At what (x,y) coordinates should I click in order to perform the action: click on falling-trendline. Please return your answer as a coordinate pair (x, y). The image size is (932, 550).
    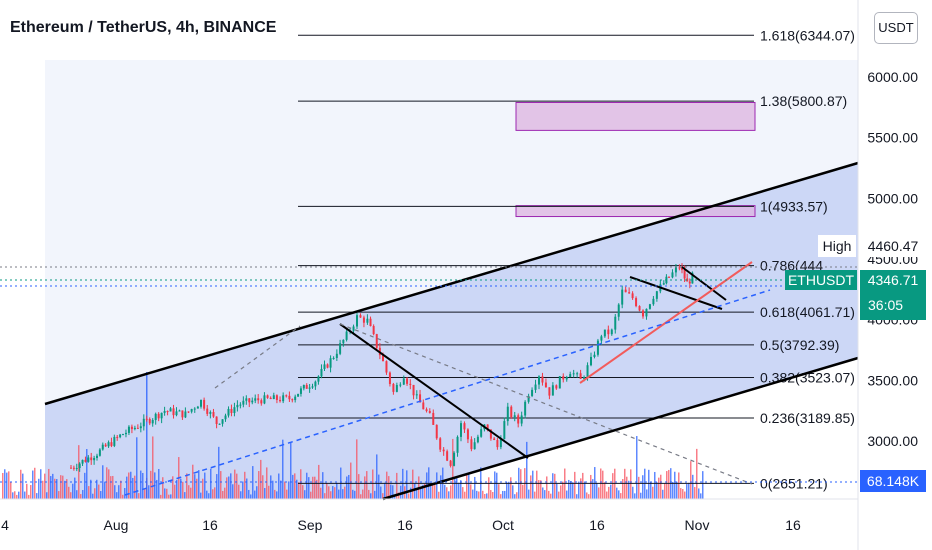
    Looking at the image, I should click on (434, 391).